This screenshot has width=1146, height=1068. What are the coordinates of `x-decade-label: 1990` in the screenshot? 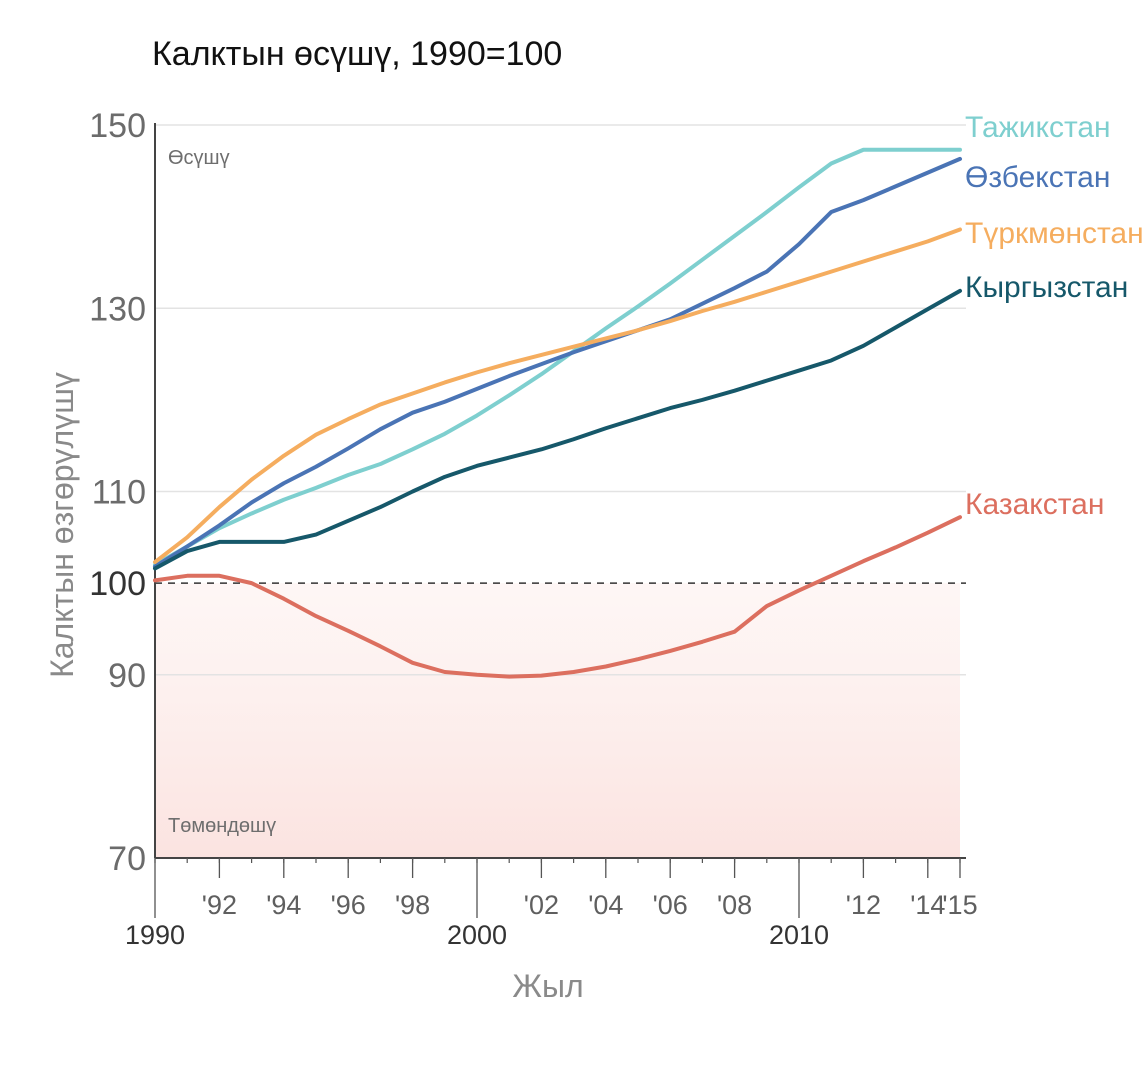 It's located at (155, 935).